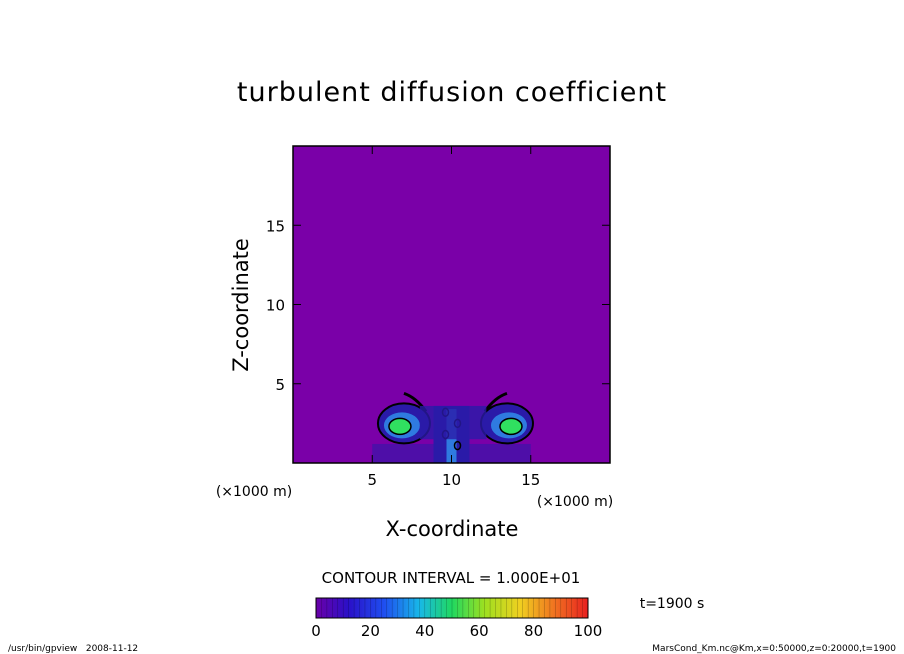 This screenshot has height=654, width=904. I want to click on y-tick-label: 5, so click(280, 385).